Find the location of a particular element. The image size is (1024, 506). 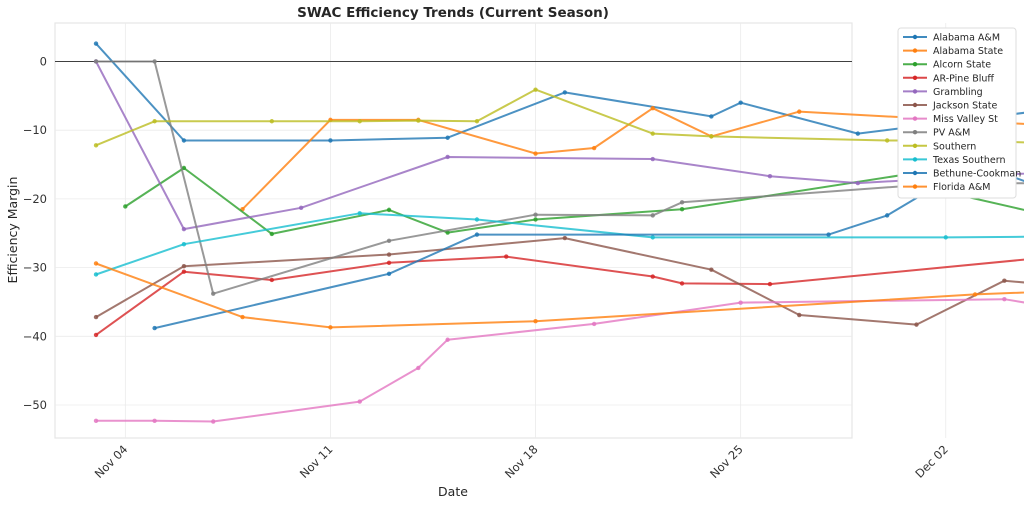

legend-label: Texas Southern is located at coordinates (969, 160).